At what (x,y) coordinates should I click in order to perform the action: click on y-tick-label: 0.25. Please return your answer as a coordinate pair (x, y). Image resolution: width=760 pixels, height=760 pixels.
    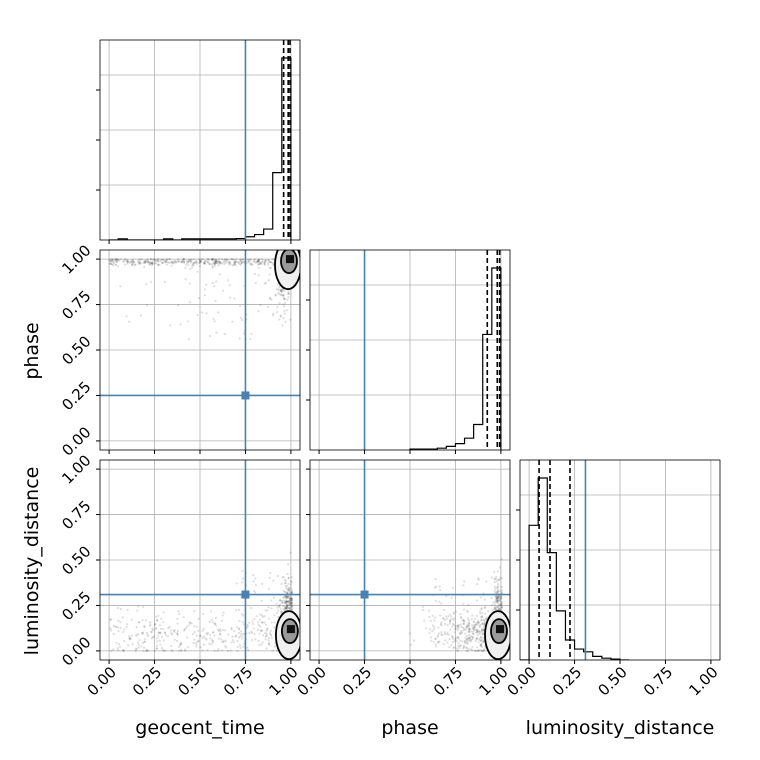
    Looking at the image, I should click on (76, 396).